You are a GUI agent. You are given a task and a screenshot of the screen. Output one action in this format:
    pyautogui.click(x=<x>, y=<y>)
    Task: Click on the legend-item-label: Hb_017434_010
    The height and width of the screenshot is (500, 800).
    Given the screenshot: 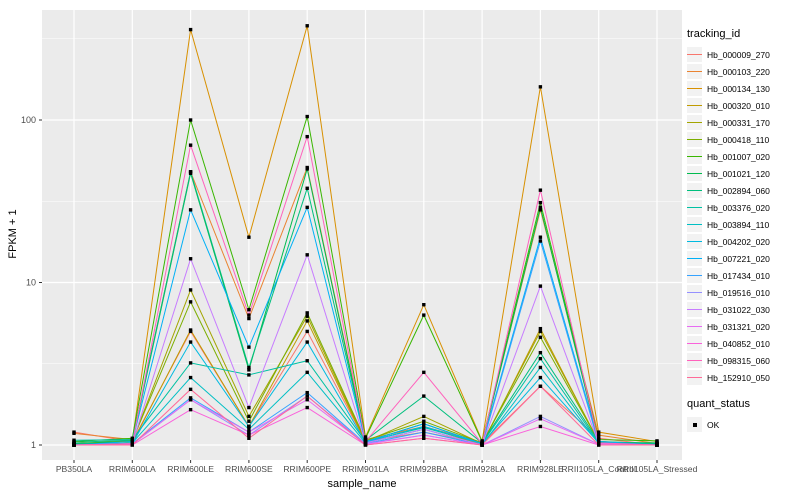 What is the action you would take?
    pyautogui.click(x=738, y=275)
    